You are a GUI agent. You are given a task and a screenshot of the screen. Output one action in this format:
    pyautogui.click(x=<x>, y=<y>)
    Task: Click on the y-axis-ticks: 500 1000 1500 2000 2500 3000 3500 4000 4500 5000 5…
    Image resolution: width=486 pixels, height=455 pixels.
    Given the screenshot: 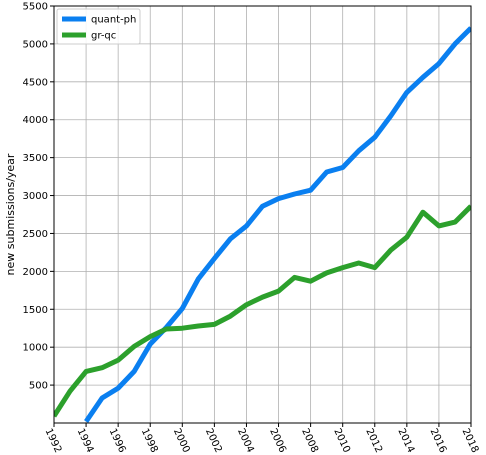 What is the action you would take?
    pyautogui.click(x=38, y=197)
    